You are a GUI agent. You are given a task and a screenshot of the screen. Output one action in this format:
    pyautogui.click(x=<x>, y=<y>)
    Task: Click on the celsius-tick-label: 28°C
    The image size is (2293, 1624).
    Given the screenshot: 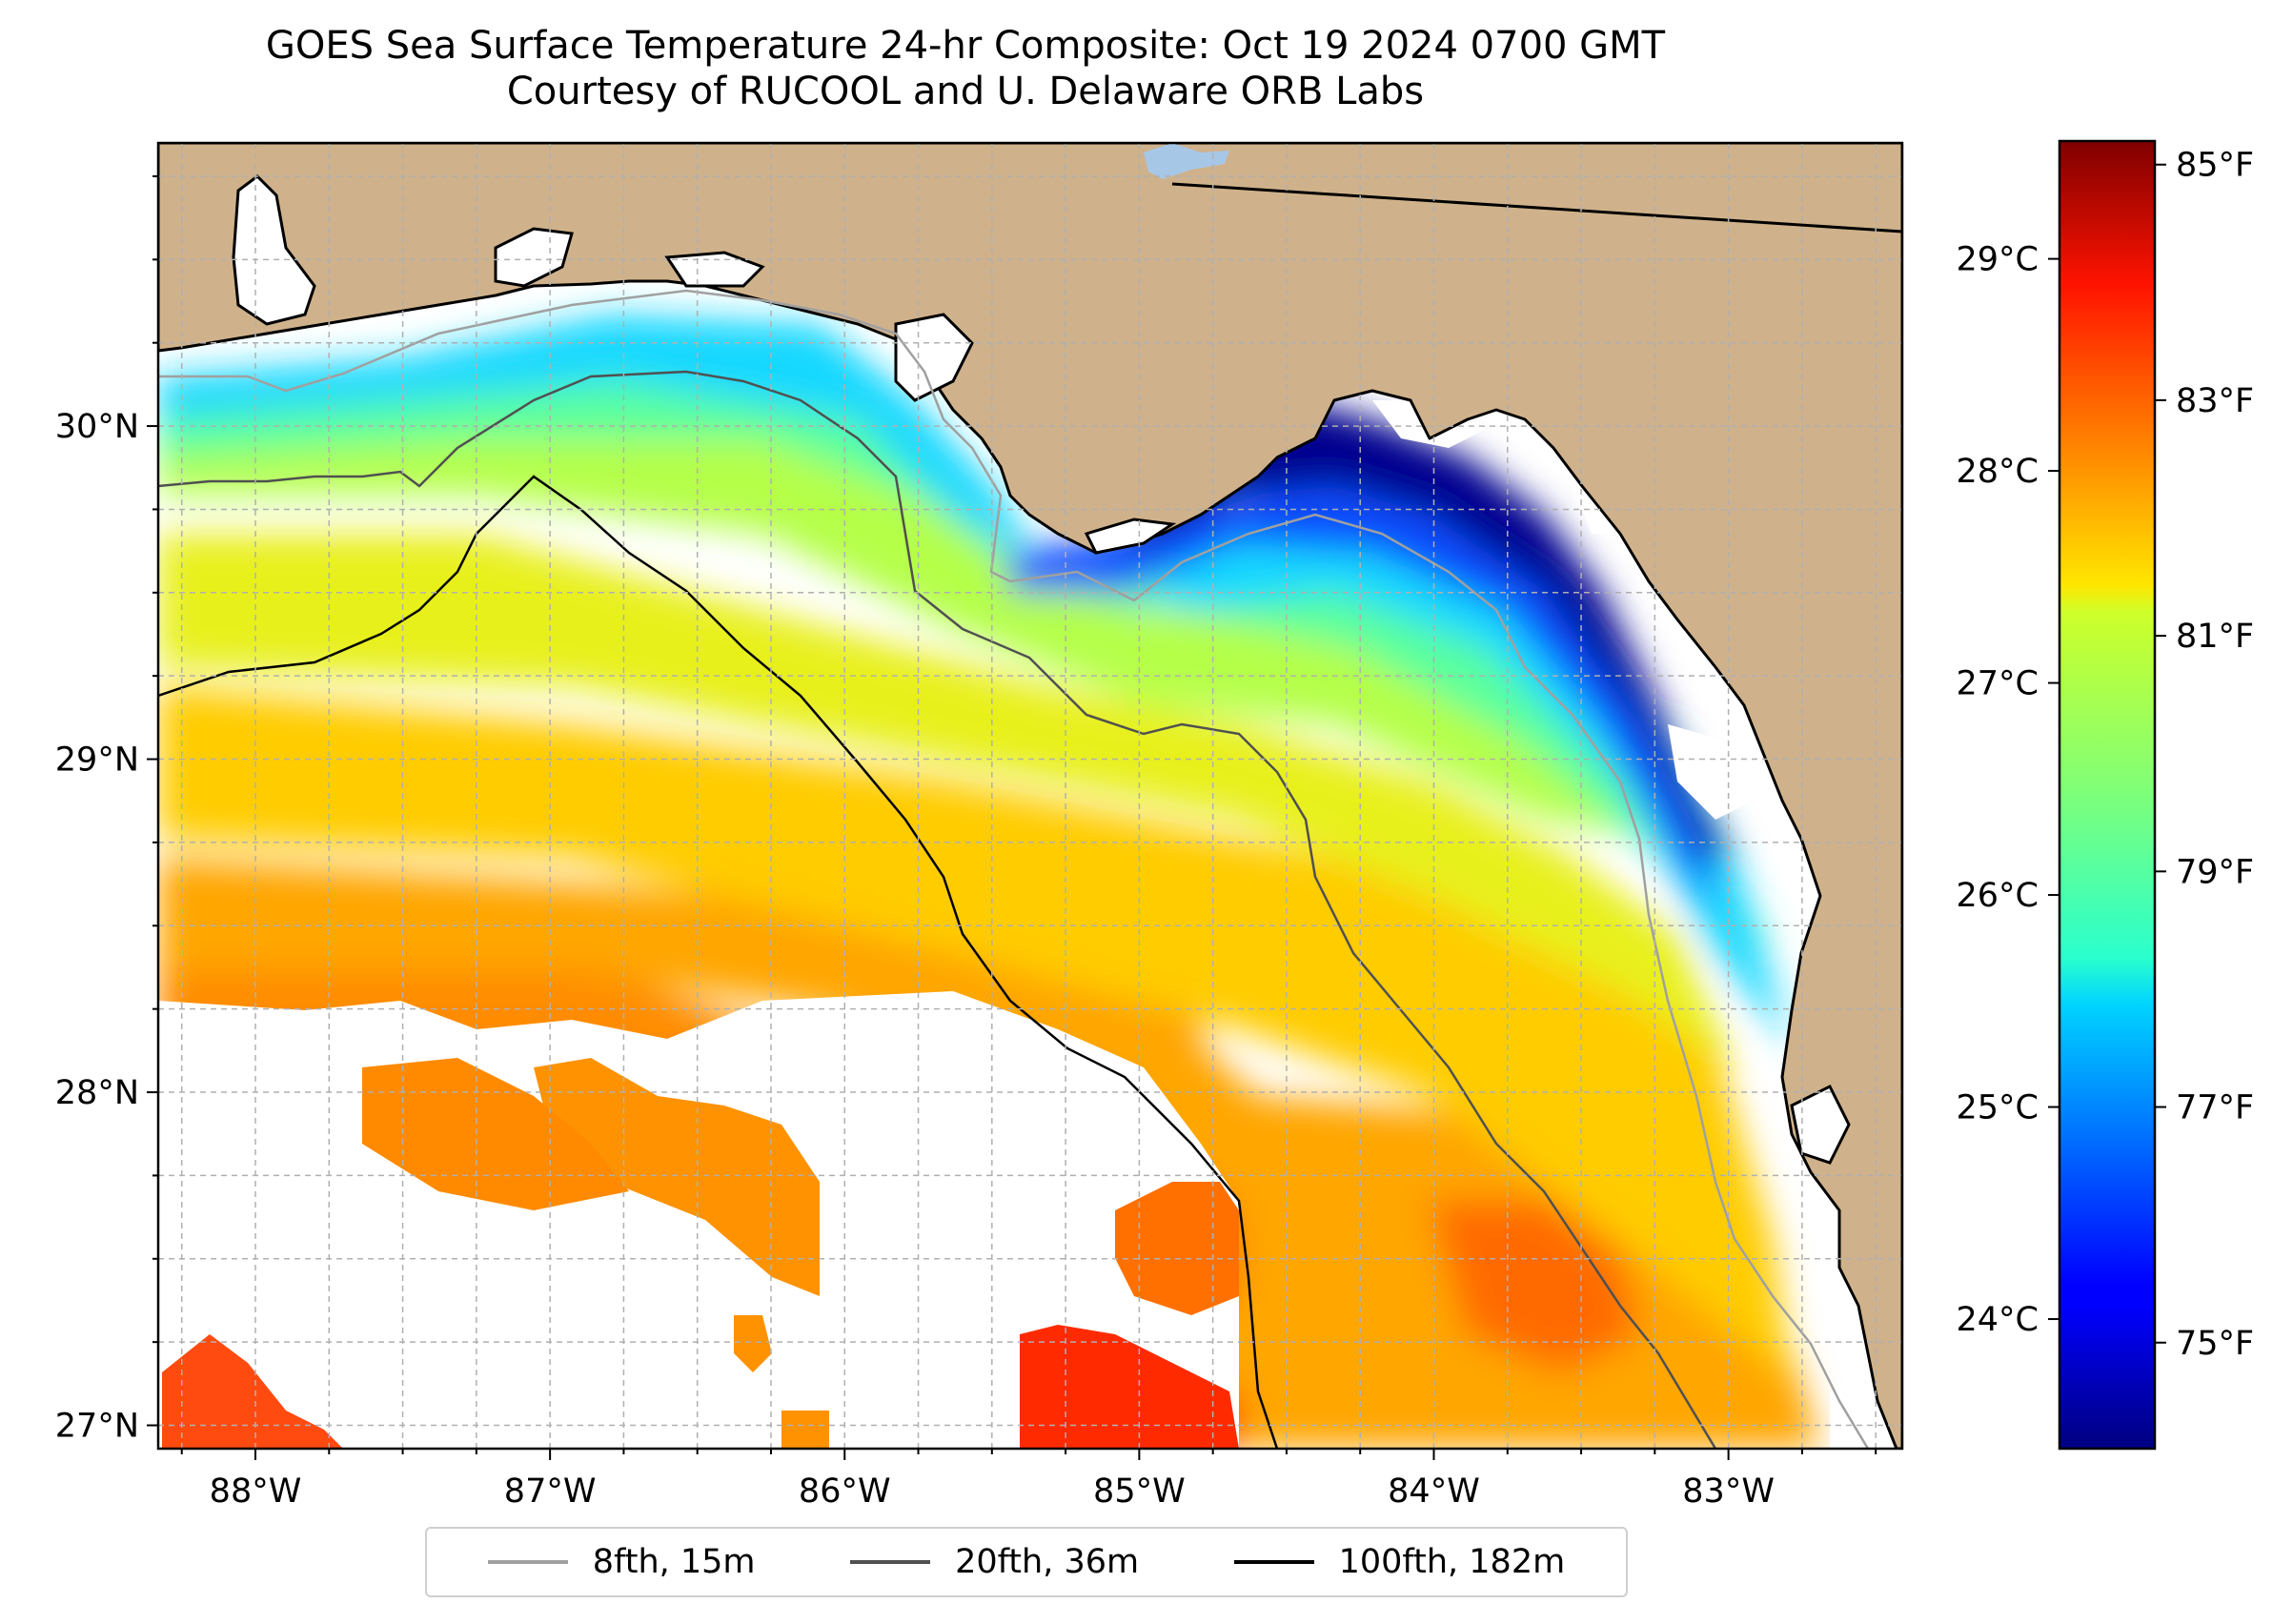 What is the action you would take?
    pyautogui.click(x=1998, y=472)
    